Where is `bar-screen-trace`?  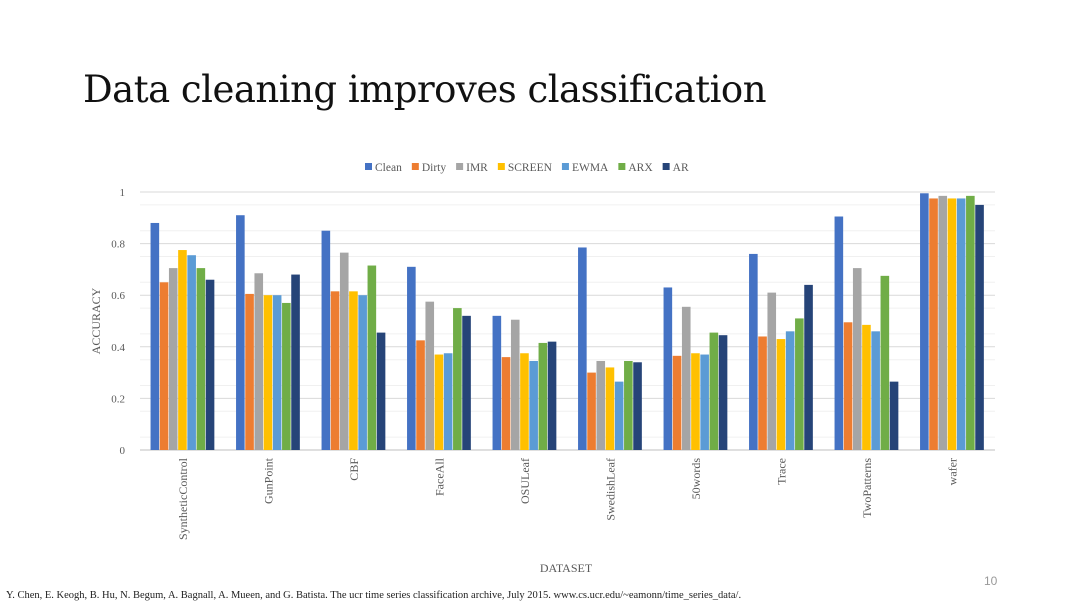 bar-screen-trace is located at coordinates (781, 394).